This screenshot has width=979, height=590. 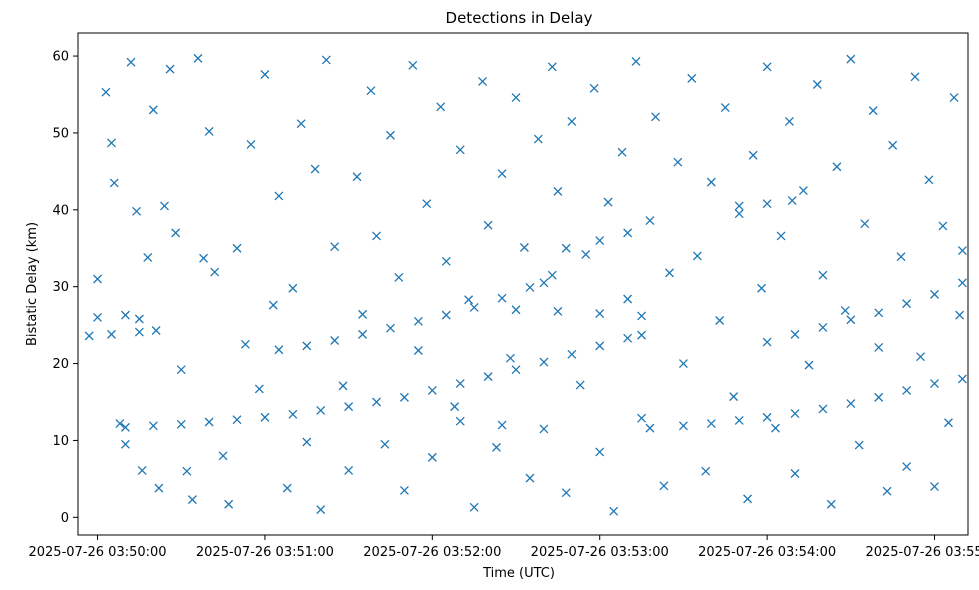 I want to click on x-tick-label: 2025-07-26 03:55:00, so click(x=922, y=552).